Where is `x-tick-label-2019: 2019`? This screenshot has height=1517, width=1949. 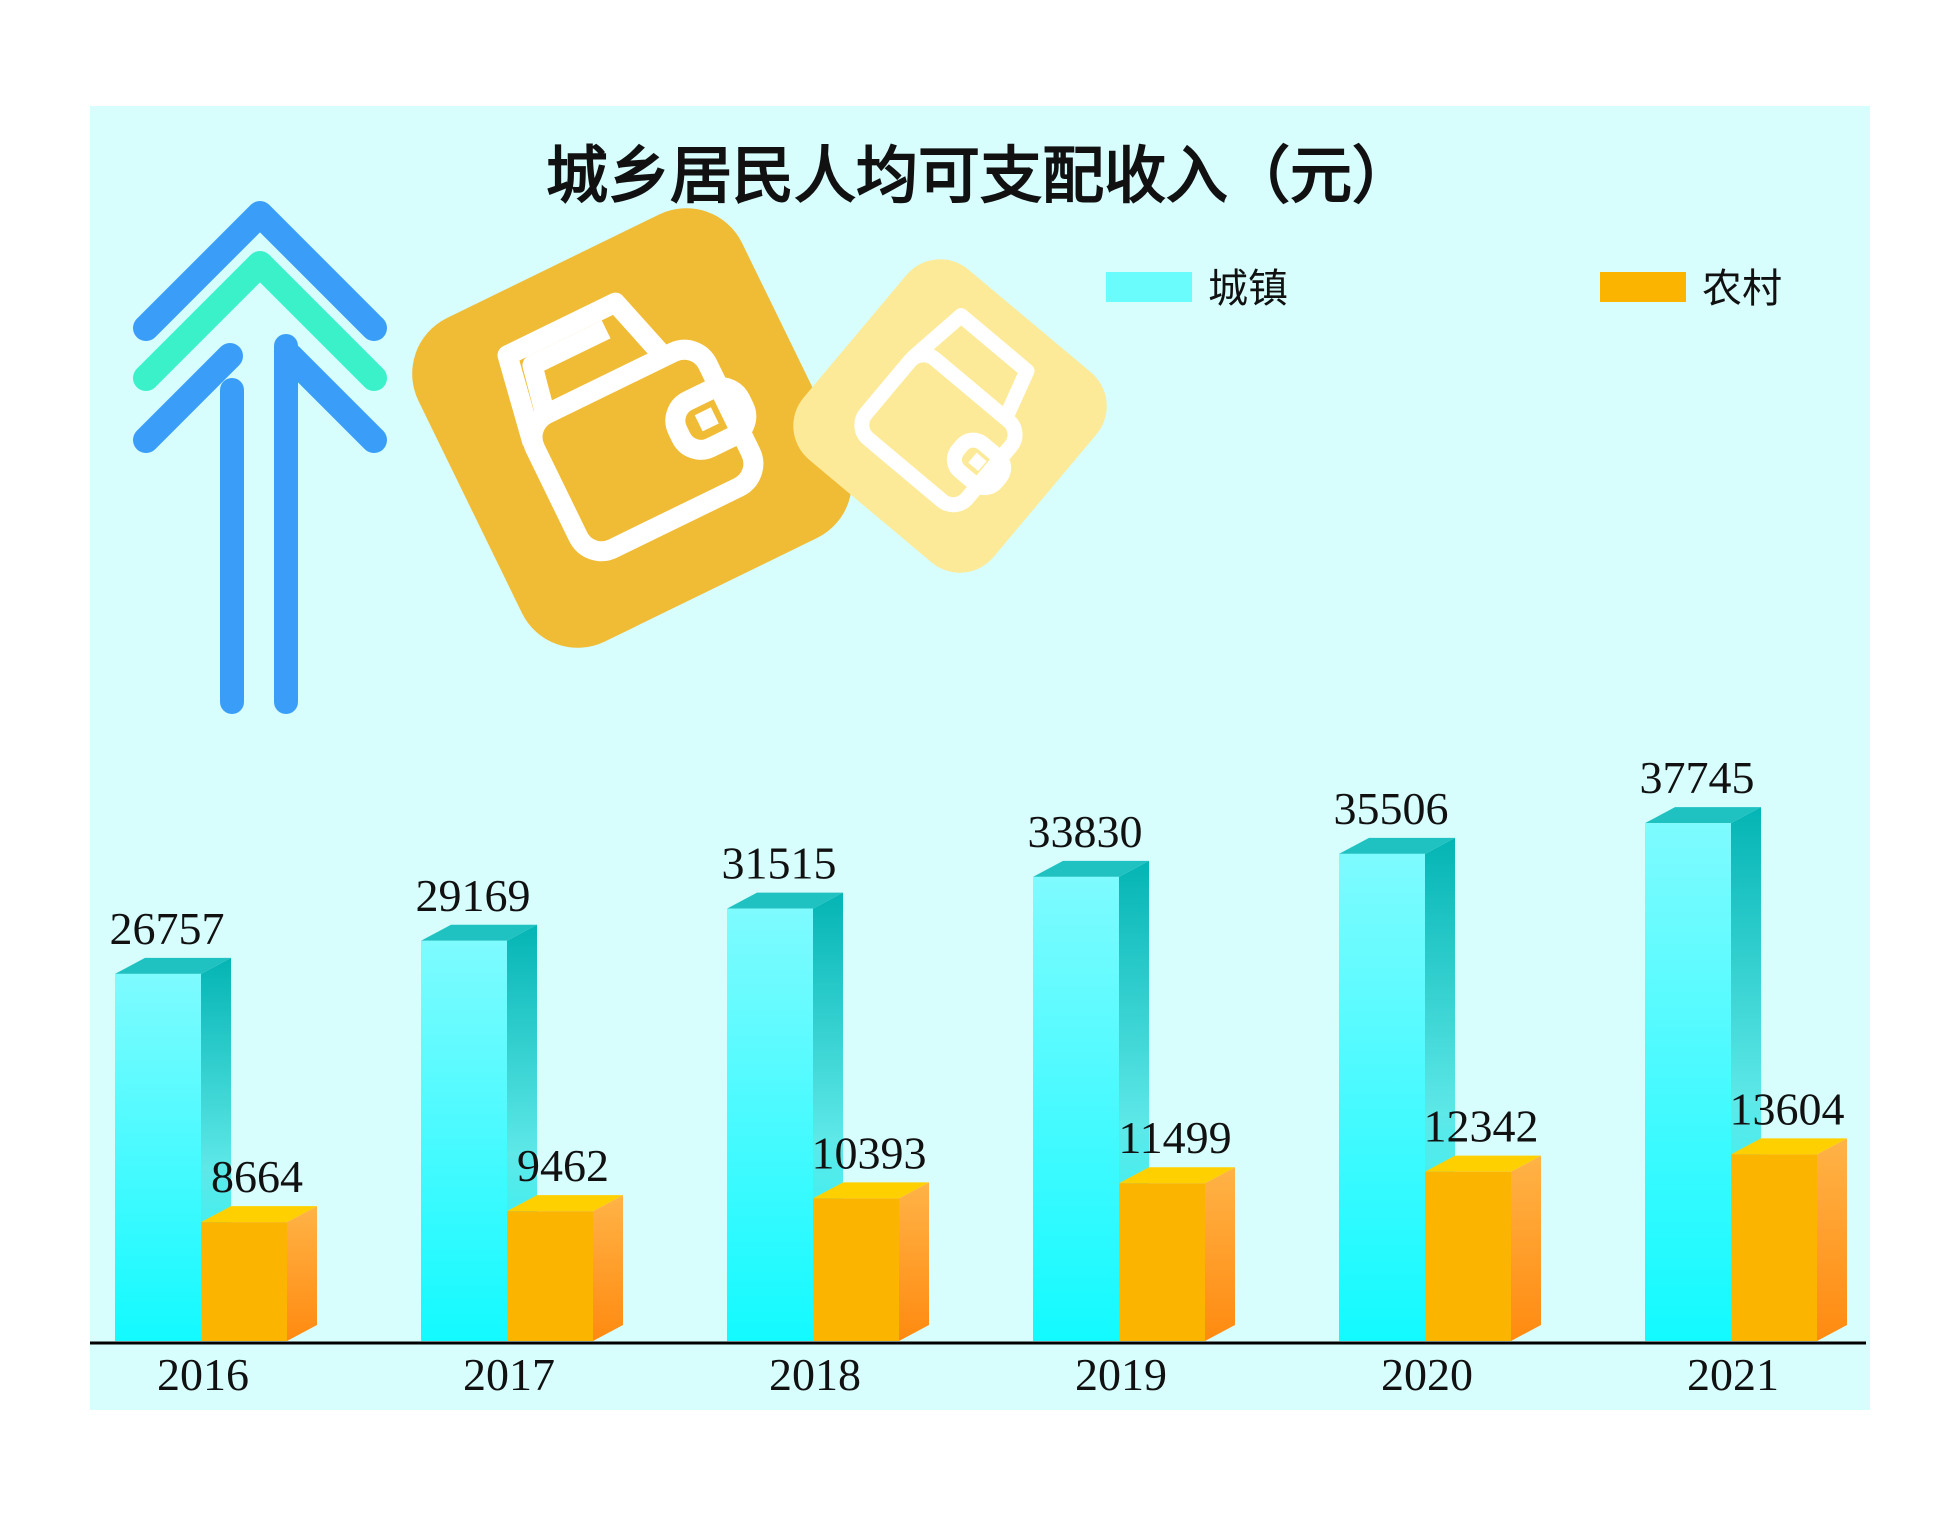 x-tick-label-2019: 2019 is located at coordinates (1121, 1374).